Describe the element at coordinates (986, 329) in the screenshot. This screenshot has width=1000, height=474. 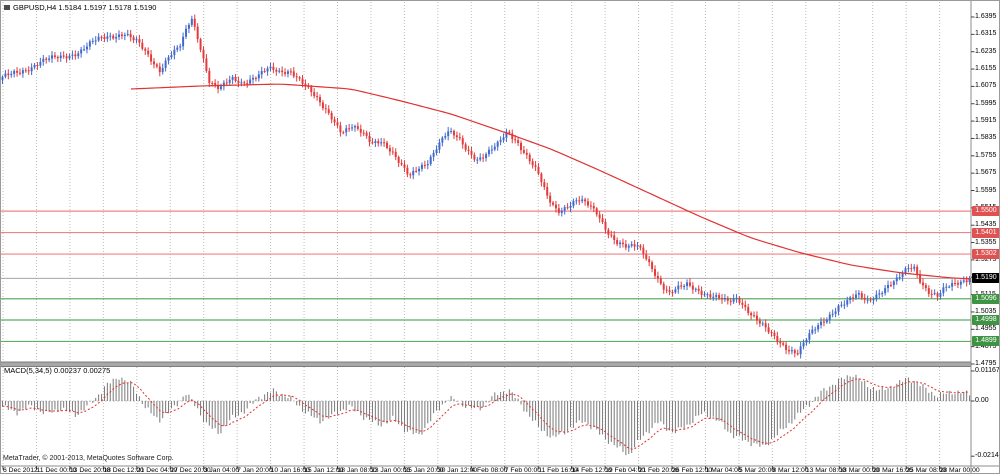
I see `price-axis-tick: 1.4955` at that location.